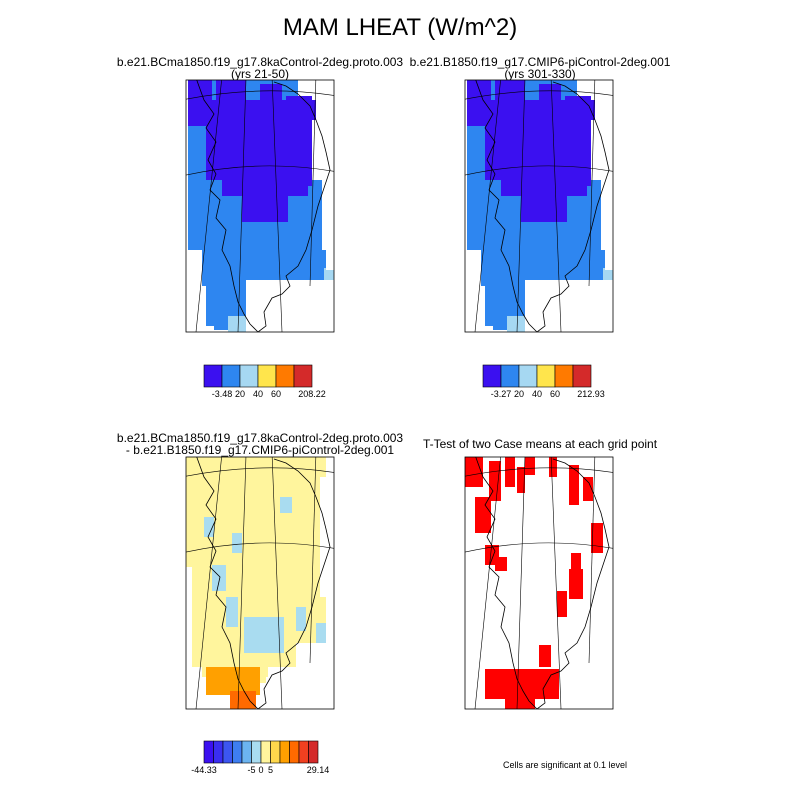 This screenshot has width=800, height=800. I want to click on page-title: MAM LHEAT (W/m^2), so click(400, 27).